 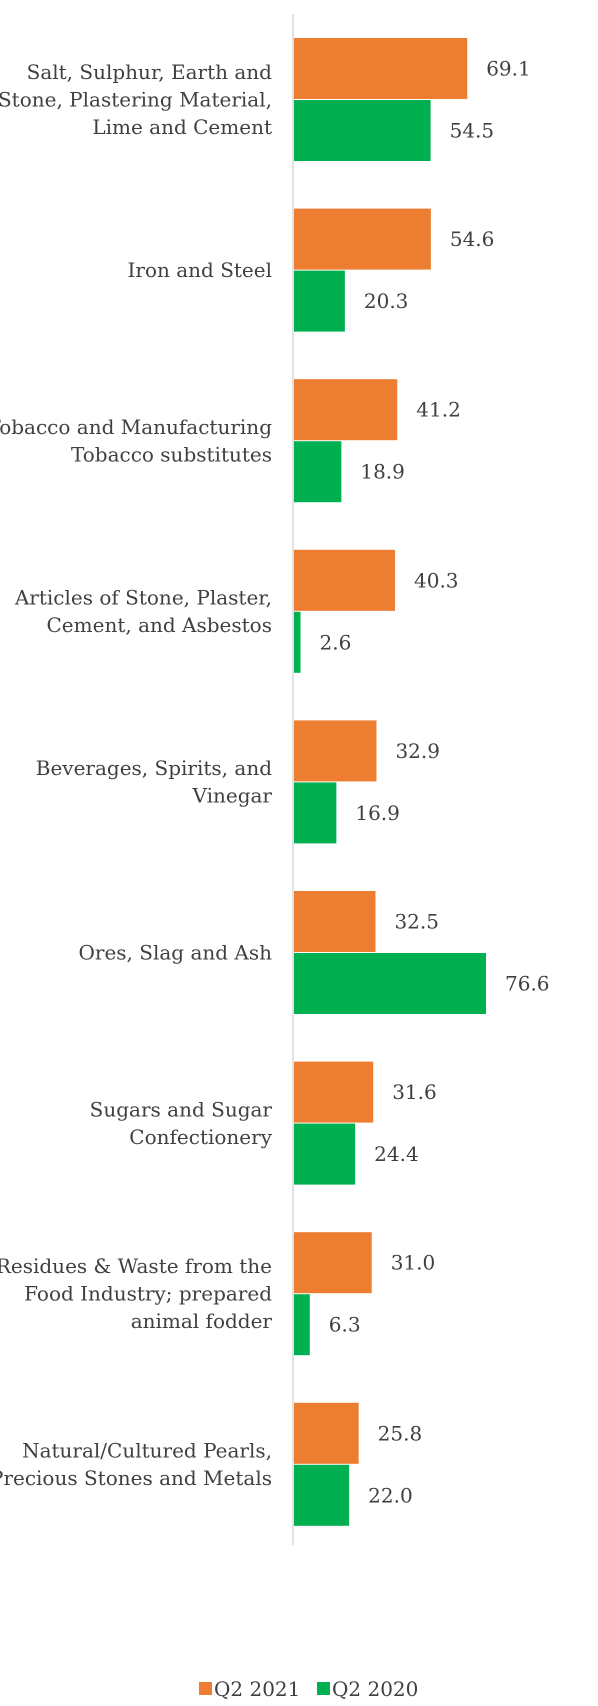 I want to click on category-label-line: Stone, Plastering Material,, so click(x=136, y=100).